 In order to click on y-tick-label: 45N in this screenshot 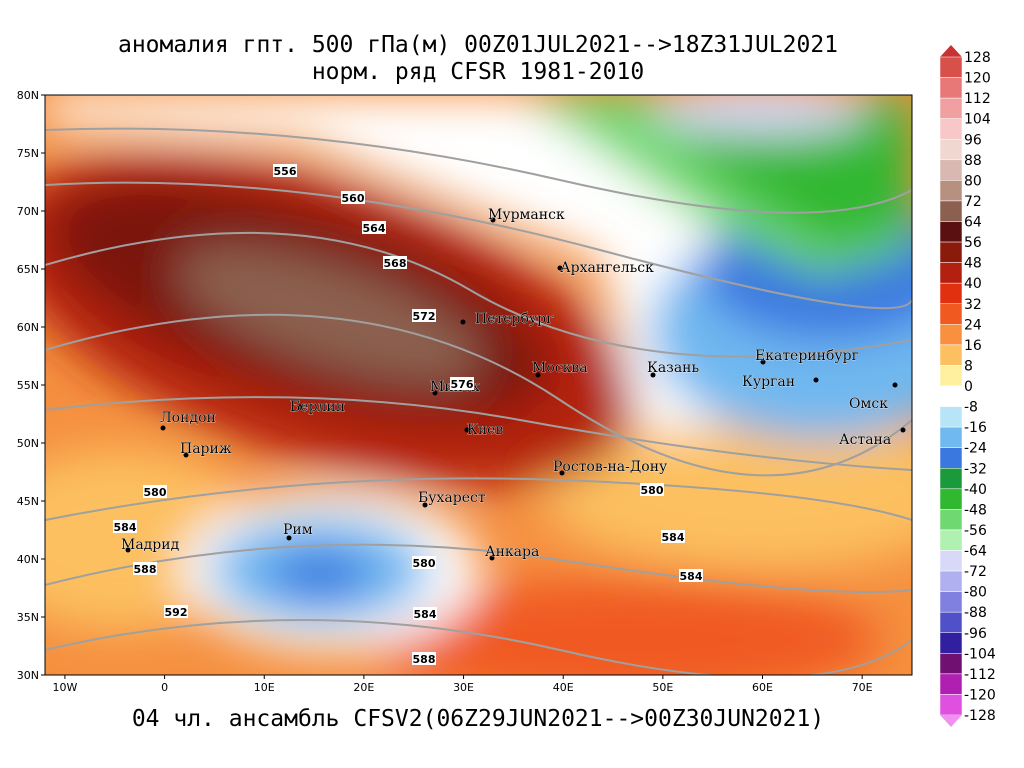, I will do `click(28, 501)`.